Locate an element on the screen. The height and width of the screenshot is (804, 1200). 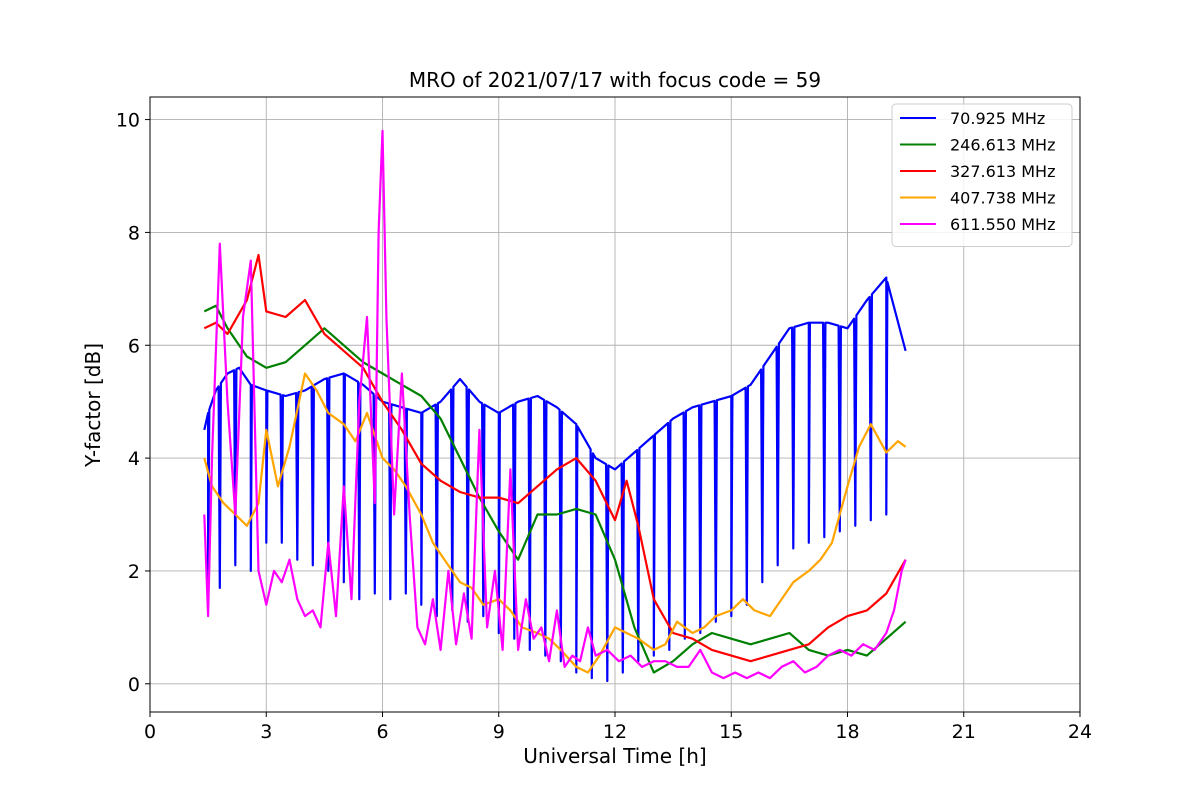
chart-title: MRO of 2021/07/17 with focus code = 59 is located at coordinates (615, 80).